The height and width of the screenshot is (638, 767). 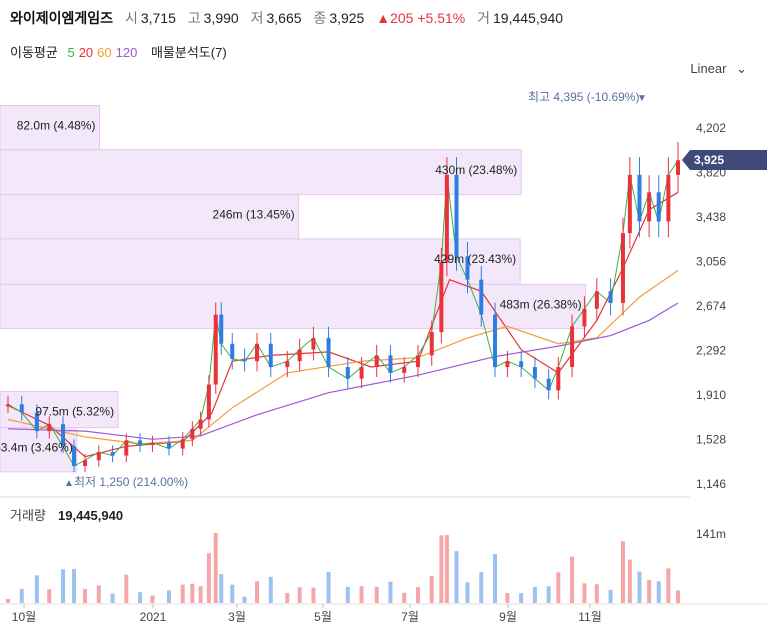 What do you see at coordinates (194, 18) in the screenshot?
I see `high-label: 고` at bounding box center [194, 18].